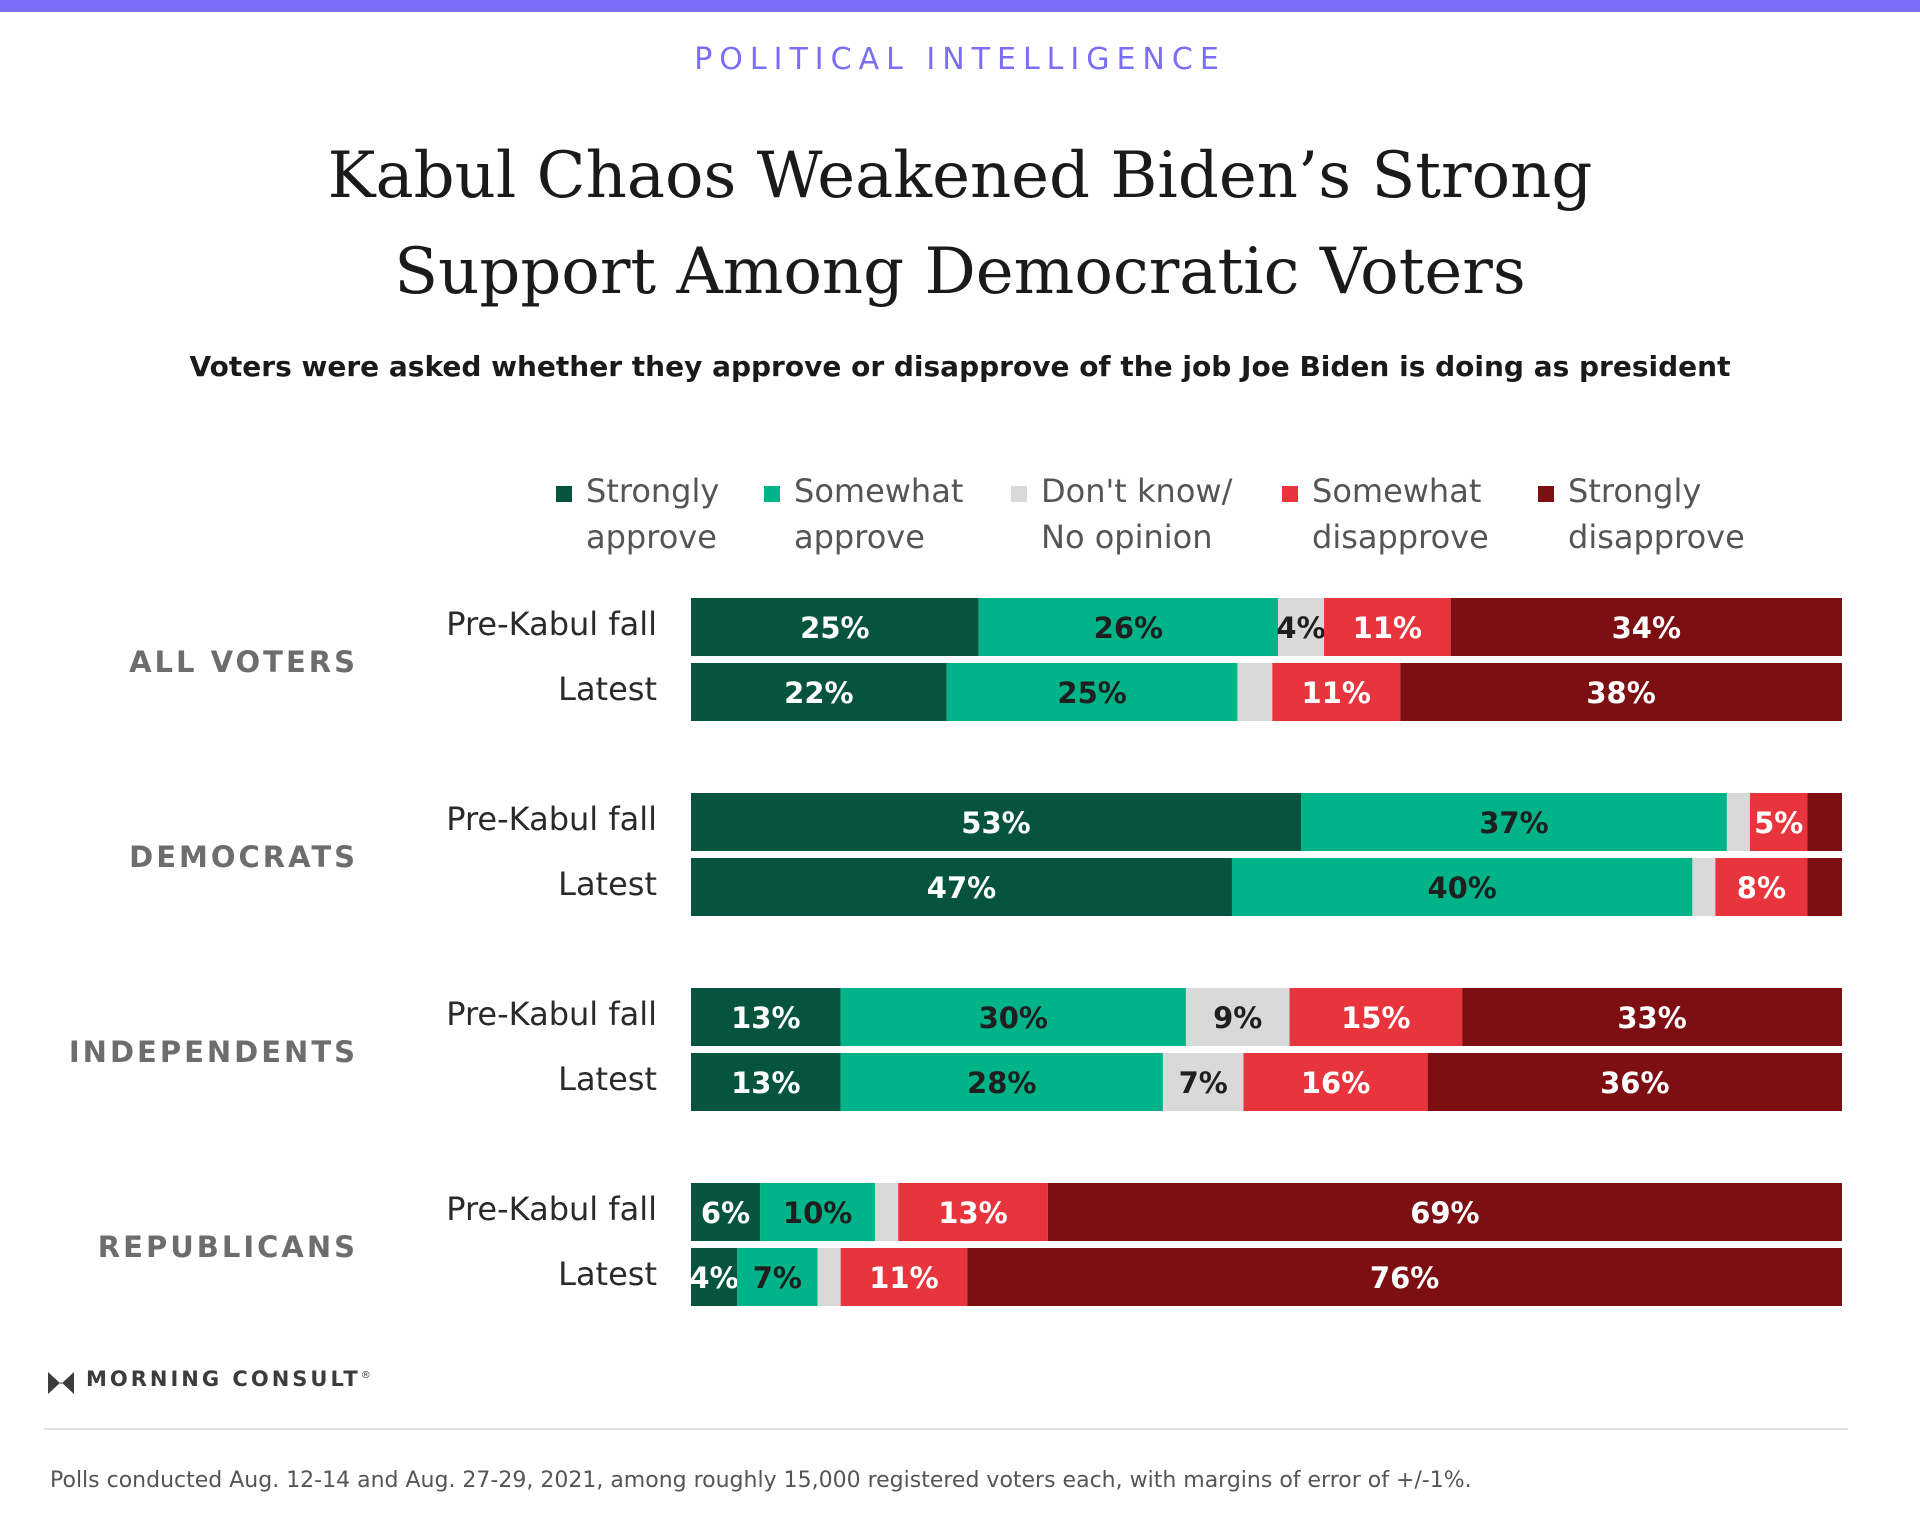 This screenshot has width=1920, height=1536. I want to click on data-label: 69%, so click(1444, 1213).